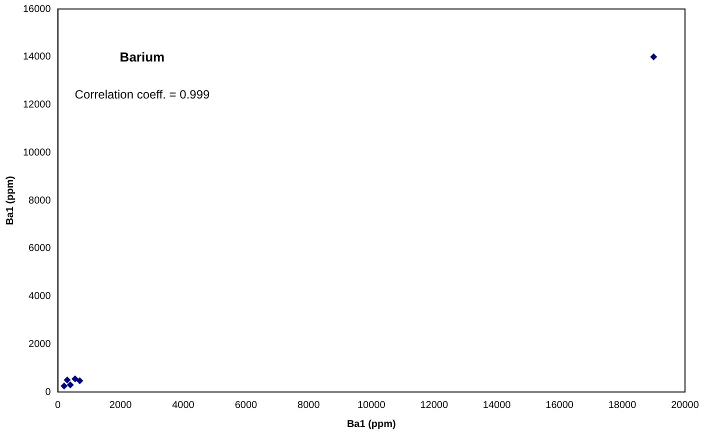  What do you see at coordinates (40, 200) in the screenshot?
I see `y-tick-label: 8000` at bounding box center [40, 200].